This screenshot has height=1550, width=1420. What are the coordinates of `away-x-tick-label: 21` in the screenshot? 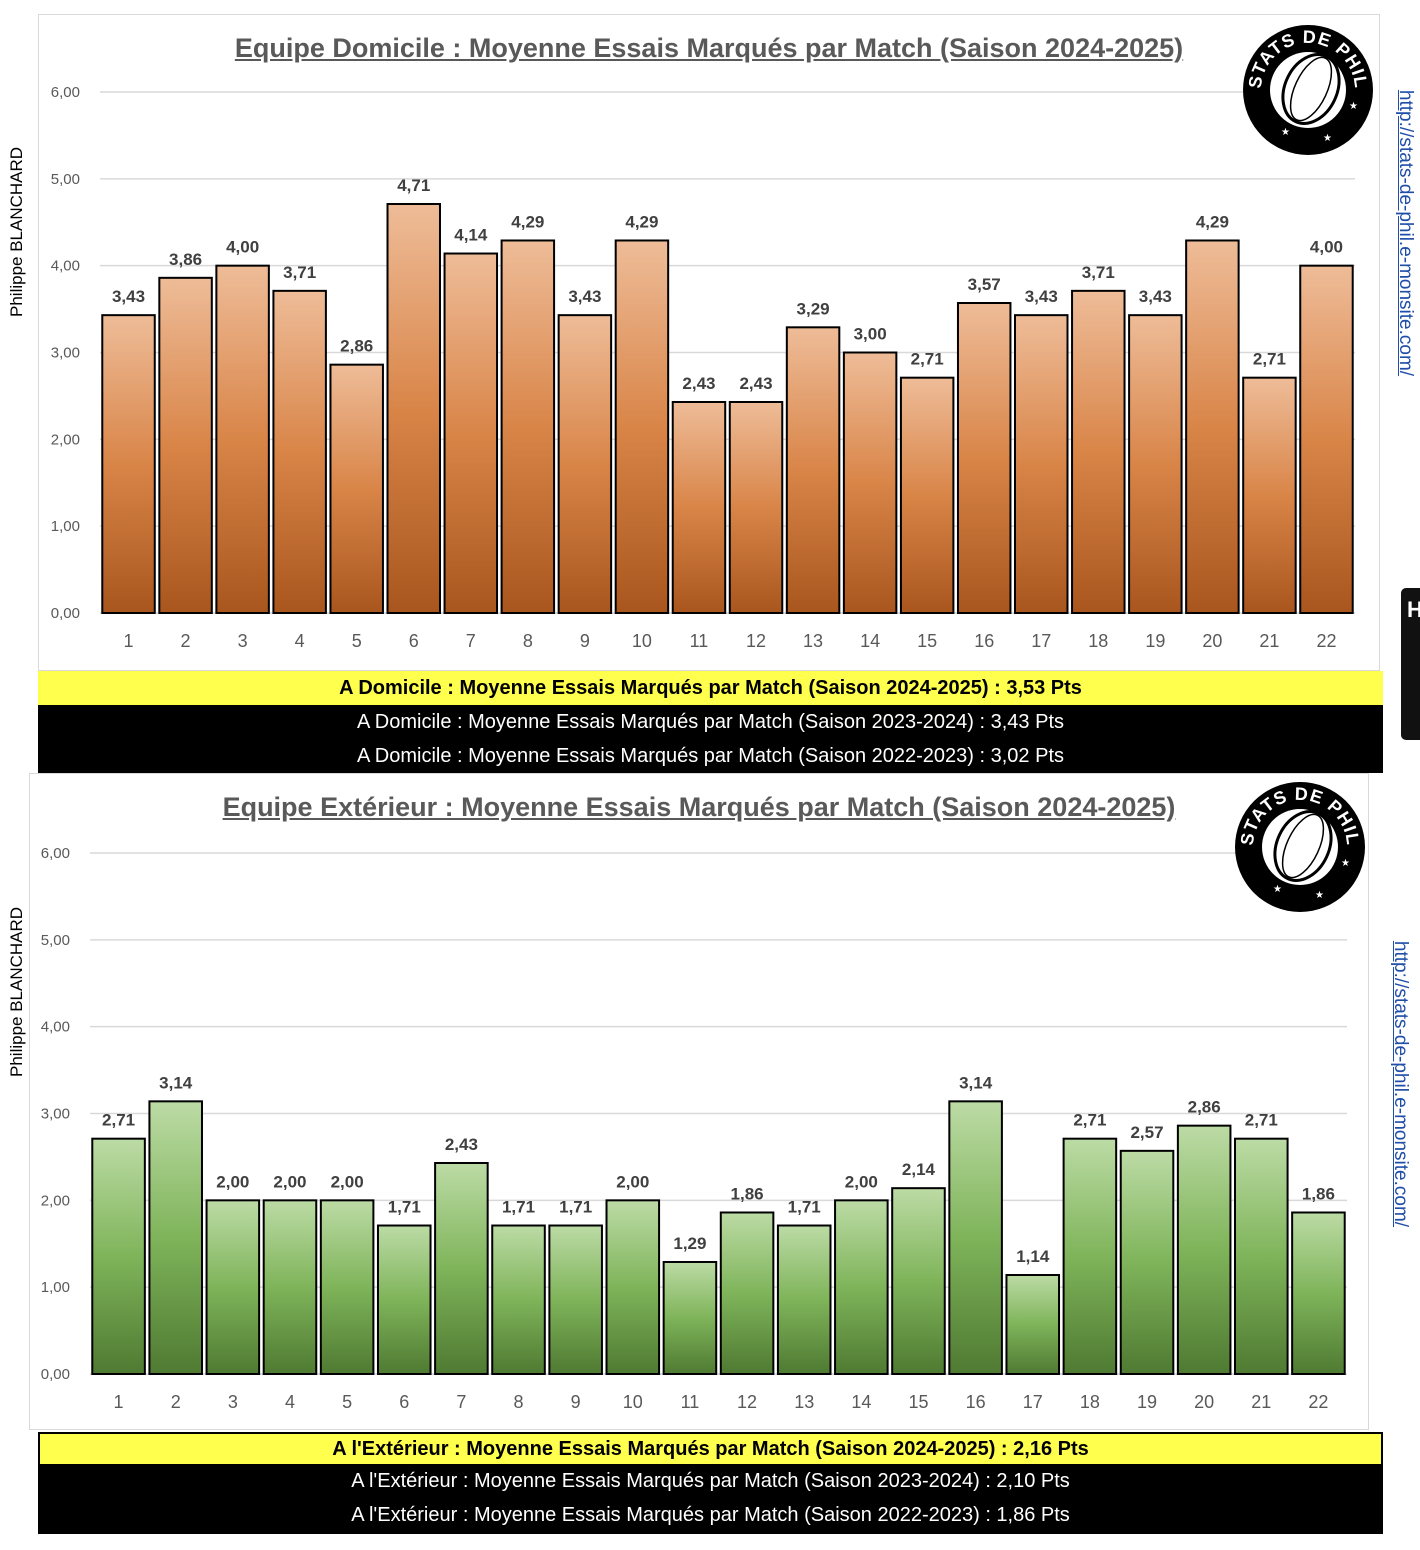 It's located at (1261, 1402).